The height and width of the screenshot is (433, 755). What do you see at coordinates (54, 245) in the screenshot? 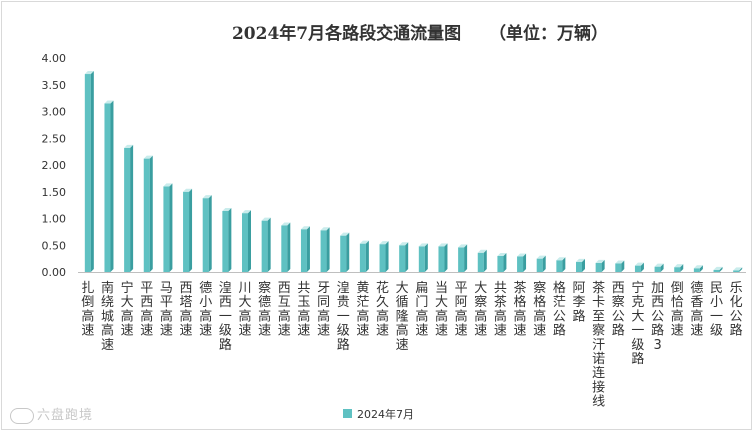
I see `y-tick-label: 0.50` at bounding box center [54, 245].